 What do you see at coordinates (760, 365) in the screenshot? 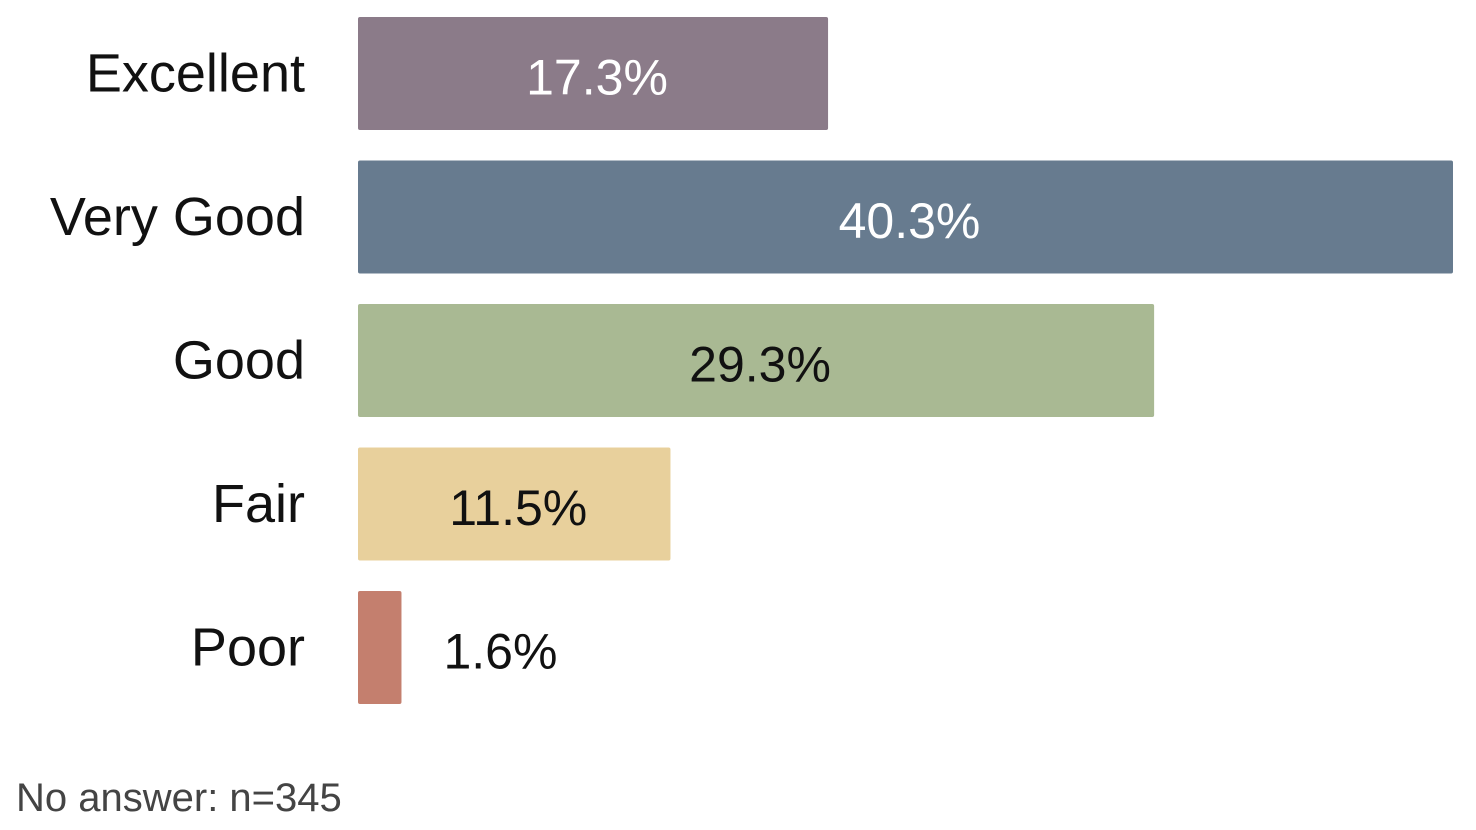
I see `value-label: 29.3%` at bounding box center [760, 365].